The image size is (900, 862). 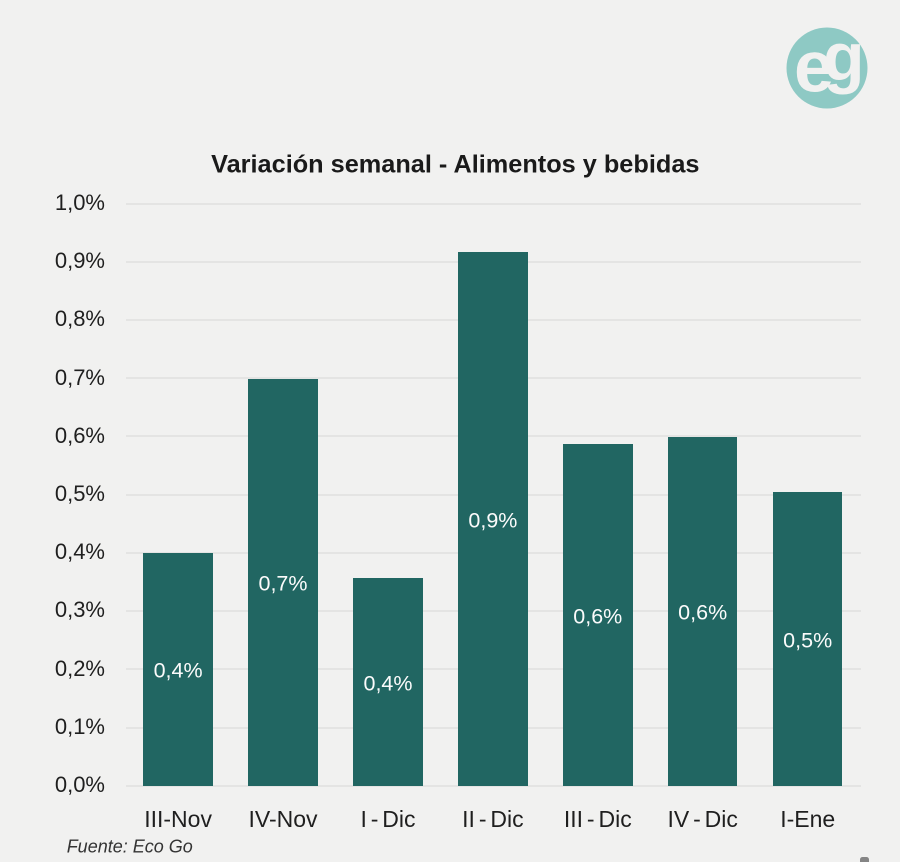 What do you see at coordinates (844, 61) in the screenshot?
I see `svg-text: g` at bounding box center [844, 61].